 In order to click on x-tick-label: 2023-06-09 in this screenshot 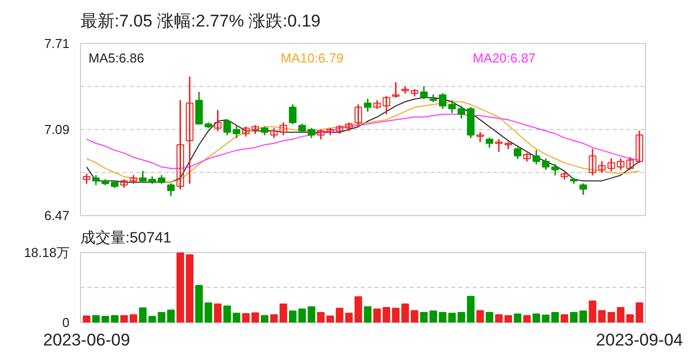, I will do `click(86, 340)`.